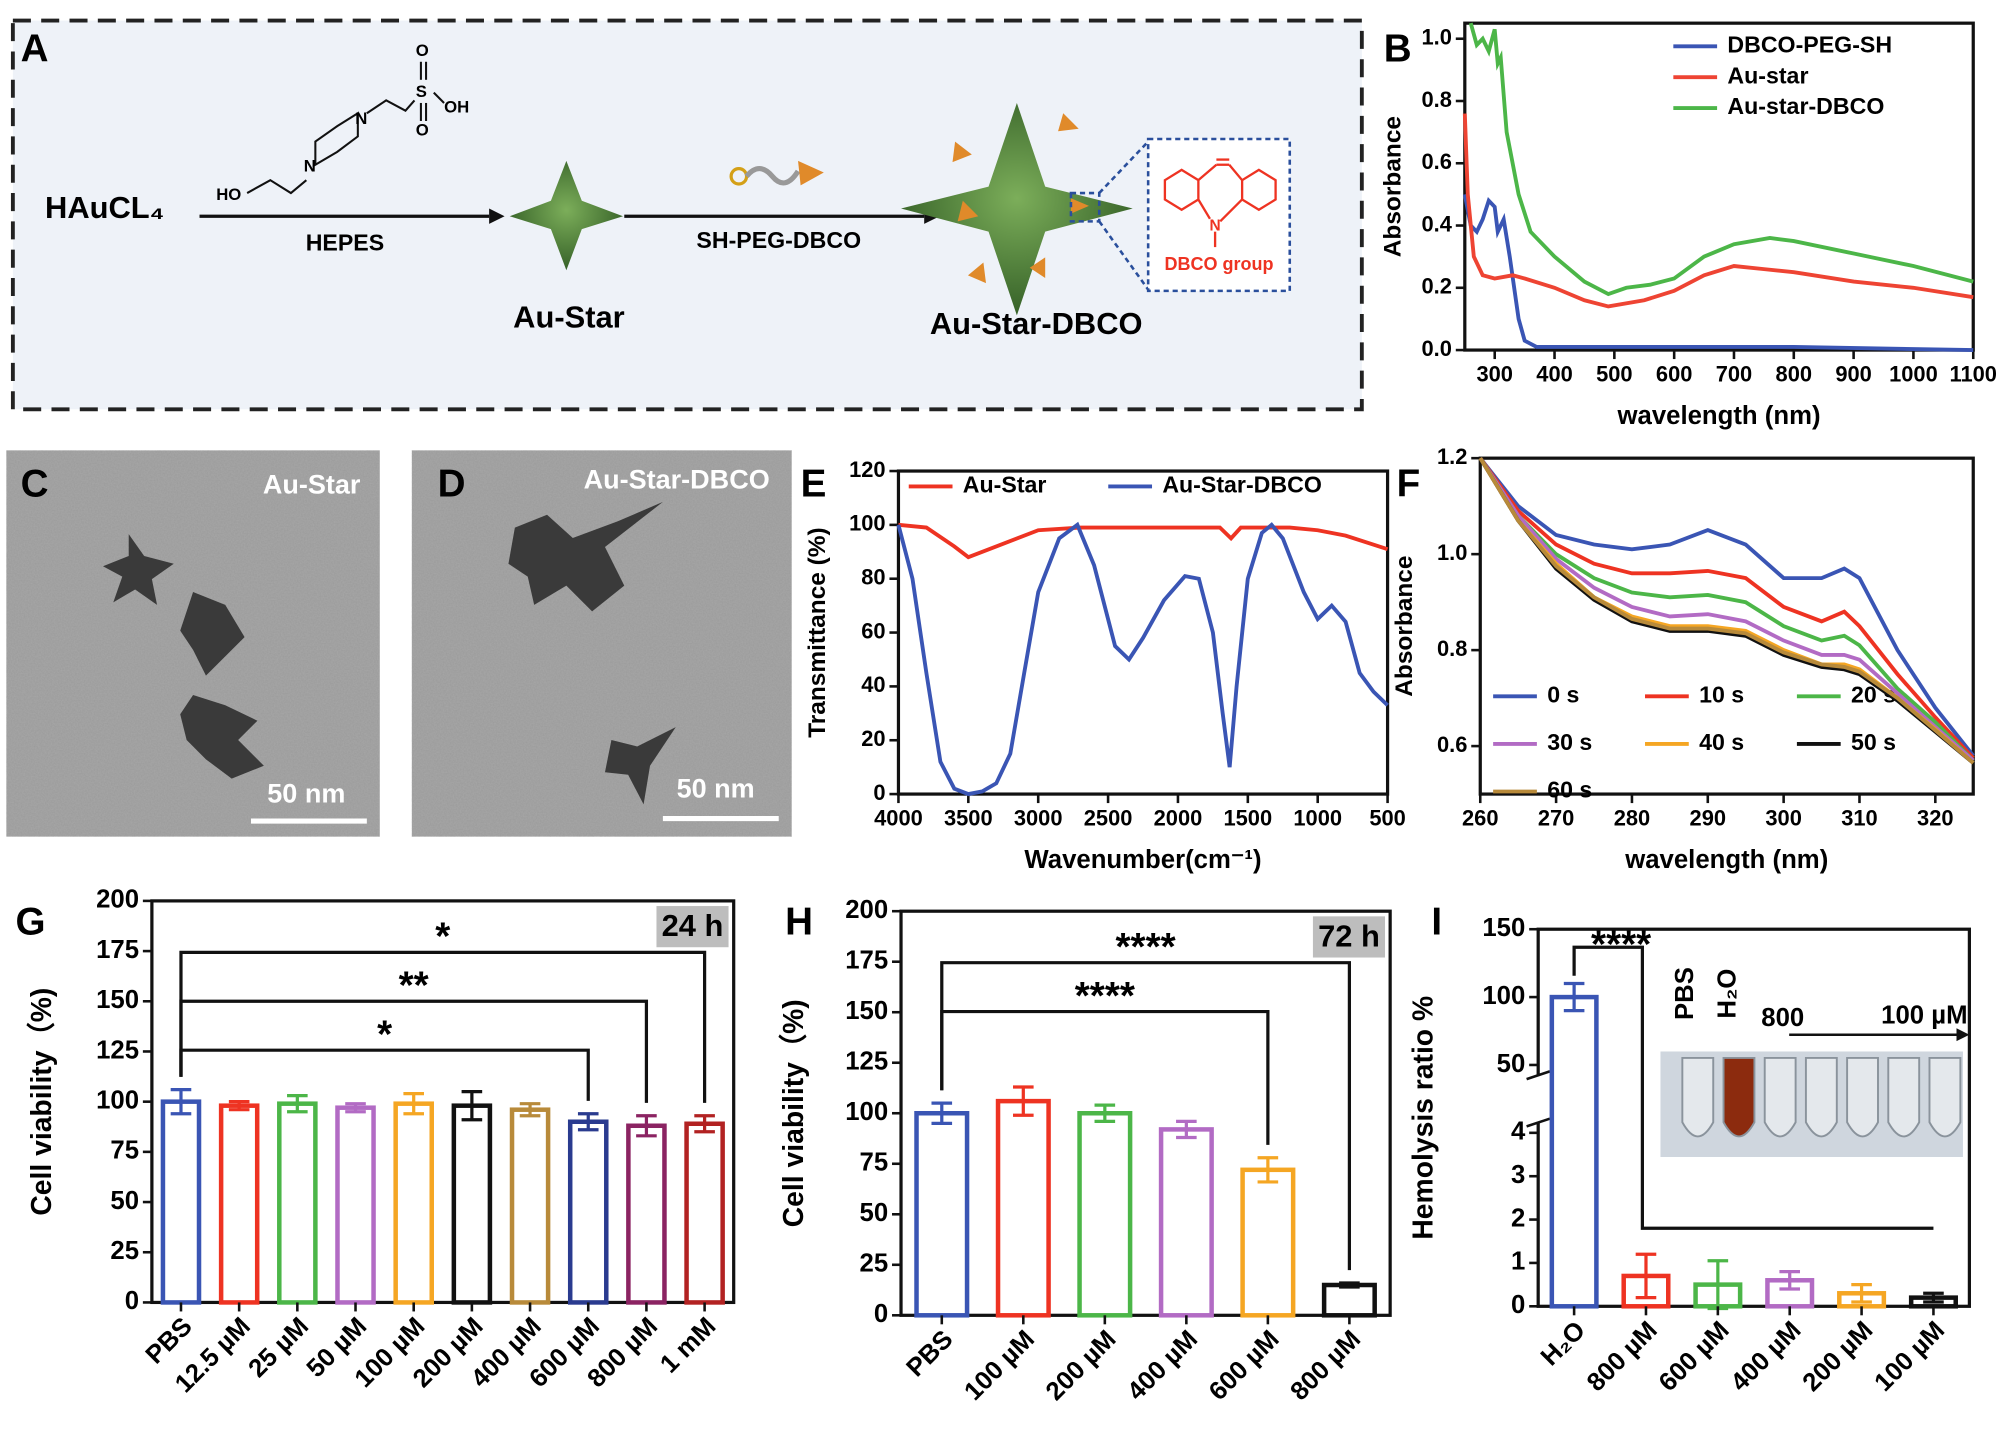 This screenshot has height=1435, width=2008. Describe the element at coordinates (677, 479) in the screenshot. I see `image-title: Au-Star-DBCO` at that location.